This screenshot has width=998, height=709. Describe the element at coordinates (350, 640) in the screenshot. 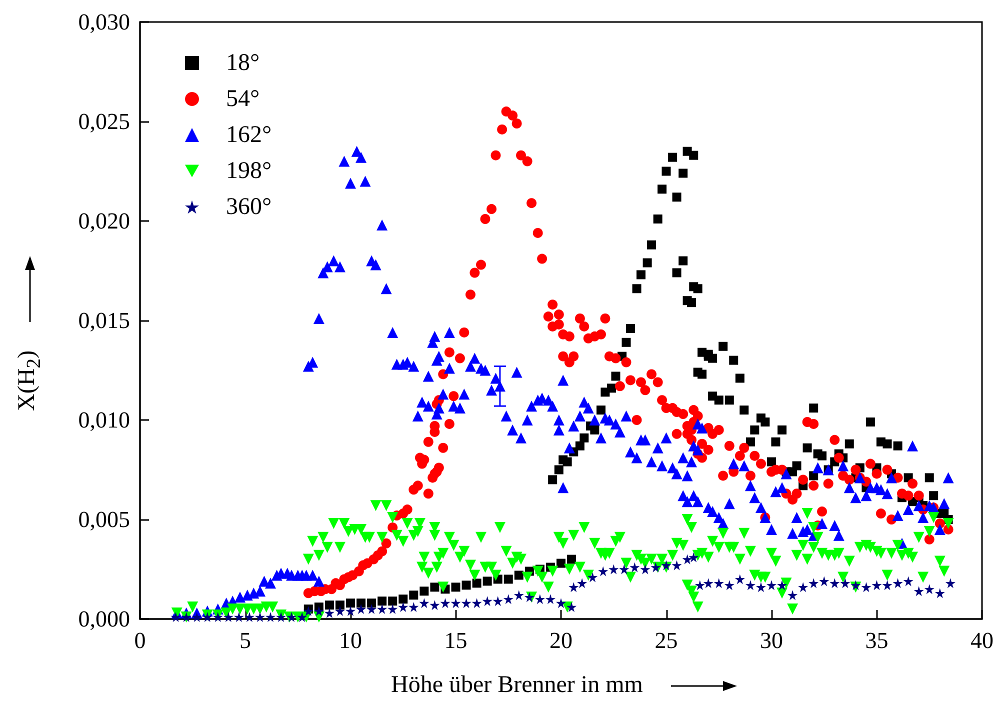

I see `x-tick-label: 10` at that location.